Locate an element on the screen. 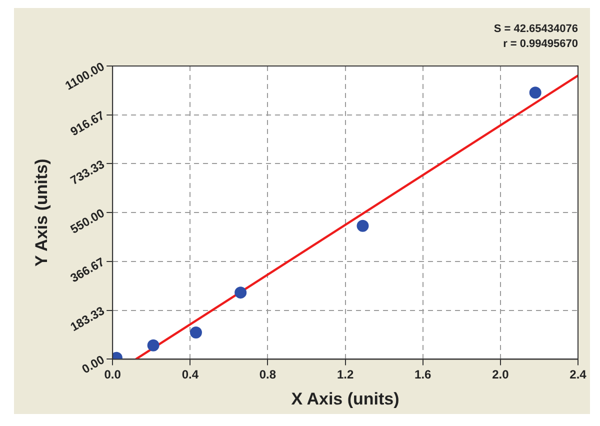 The image size is (600, 426). x-tick-label: 1.6 is located at coordinates (423, 375).